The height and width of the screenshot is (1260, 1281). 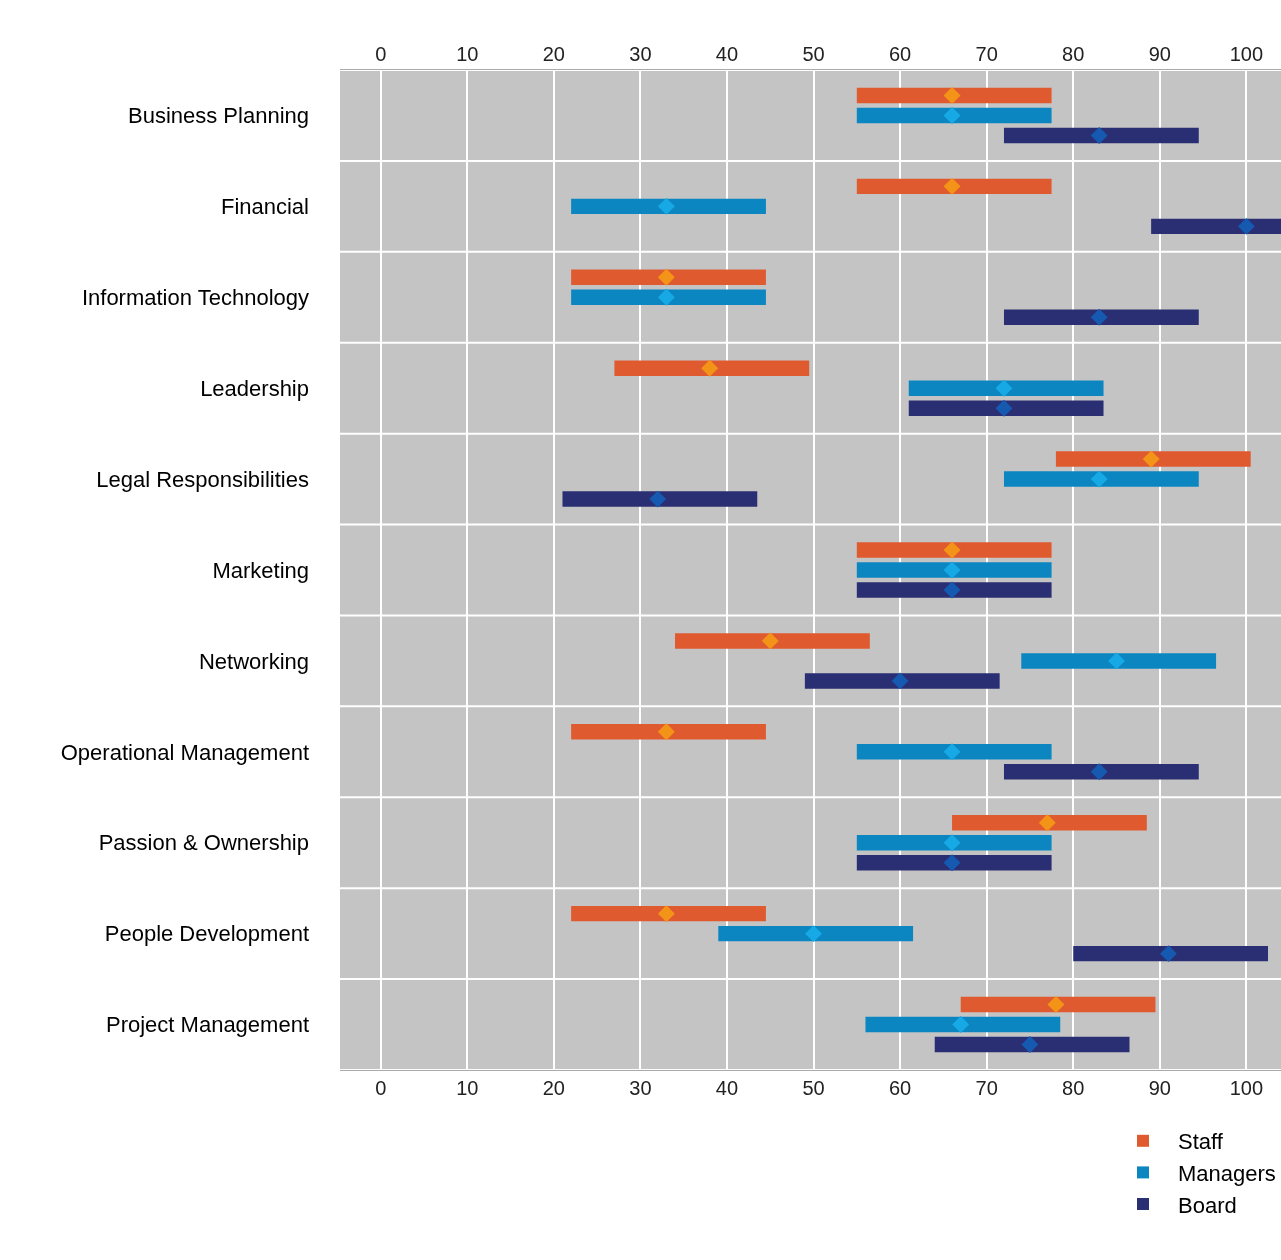 What do you see at coordinates (254, 388) in the screenshot?
I see `y-tick-label: Leadership` at bounding box center [254, 388].